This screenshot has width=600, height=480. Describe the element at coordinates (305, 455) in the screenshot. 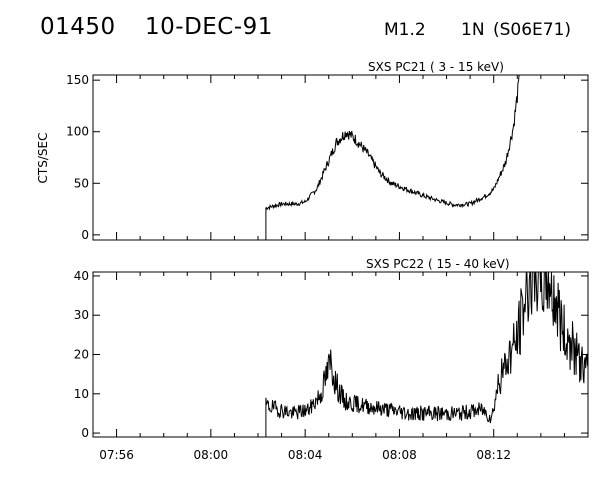

I see `x-tick-label: 08:04` at that location.